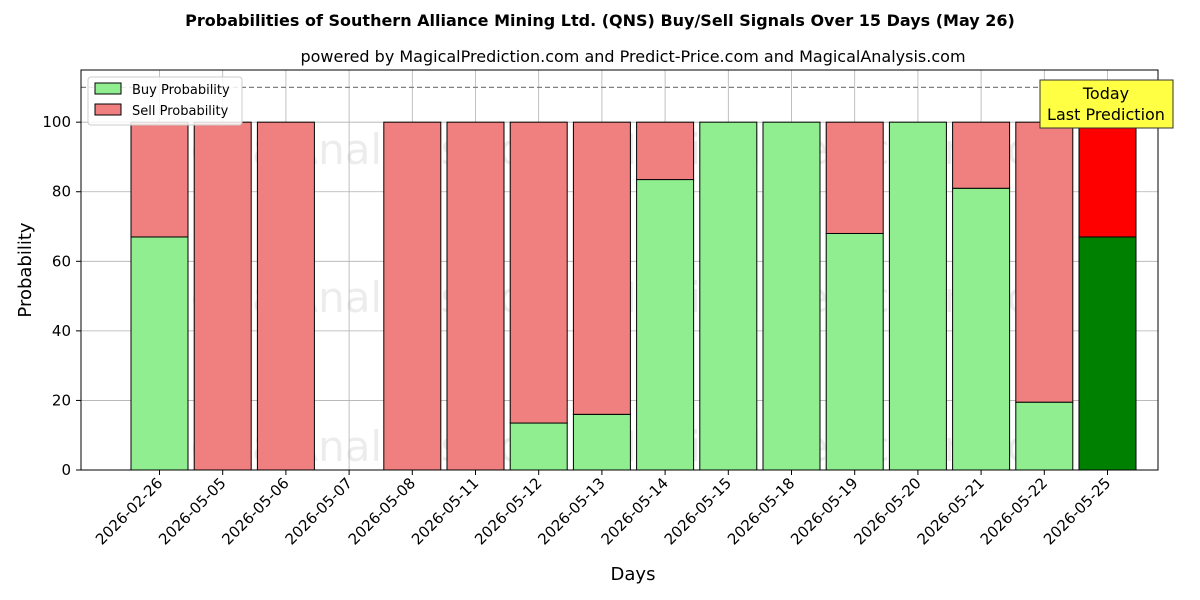 The width and height of the screenshot is (1200, 600). I want to click on legend: Buy Probability Sell Probability, so click(165, 101).